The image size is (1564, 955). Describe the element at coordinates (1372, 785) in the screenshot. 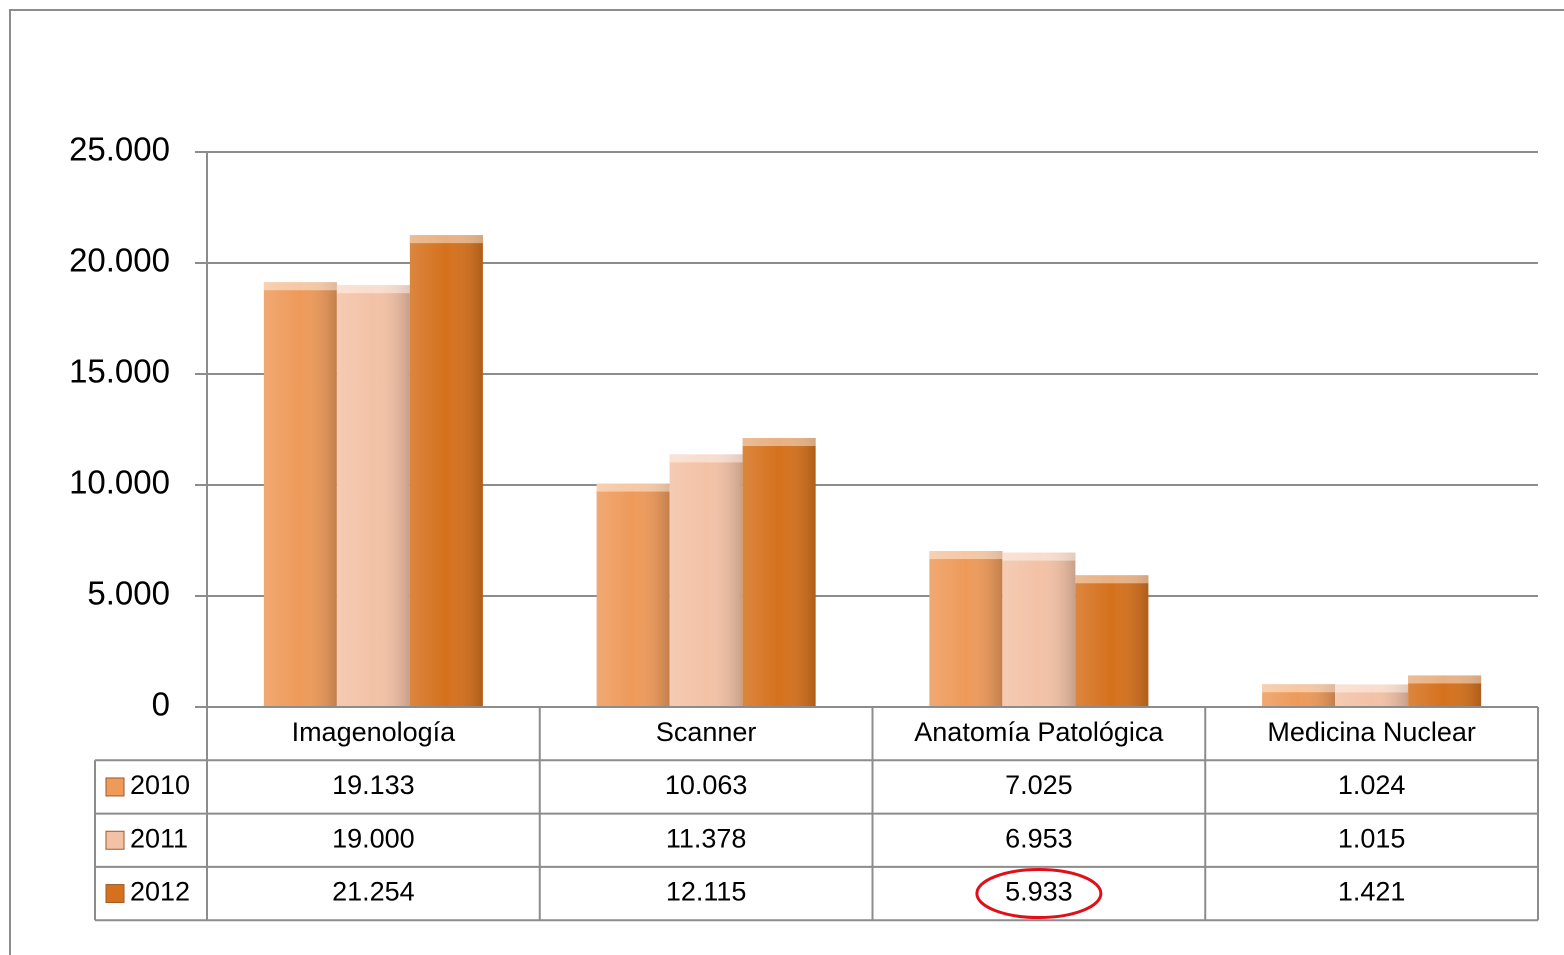

I see `table-value: 1.024` at that location.